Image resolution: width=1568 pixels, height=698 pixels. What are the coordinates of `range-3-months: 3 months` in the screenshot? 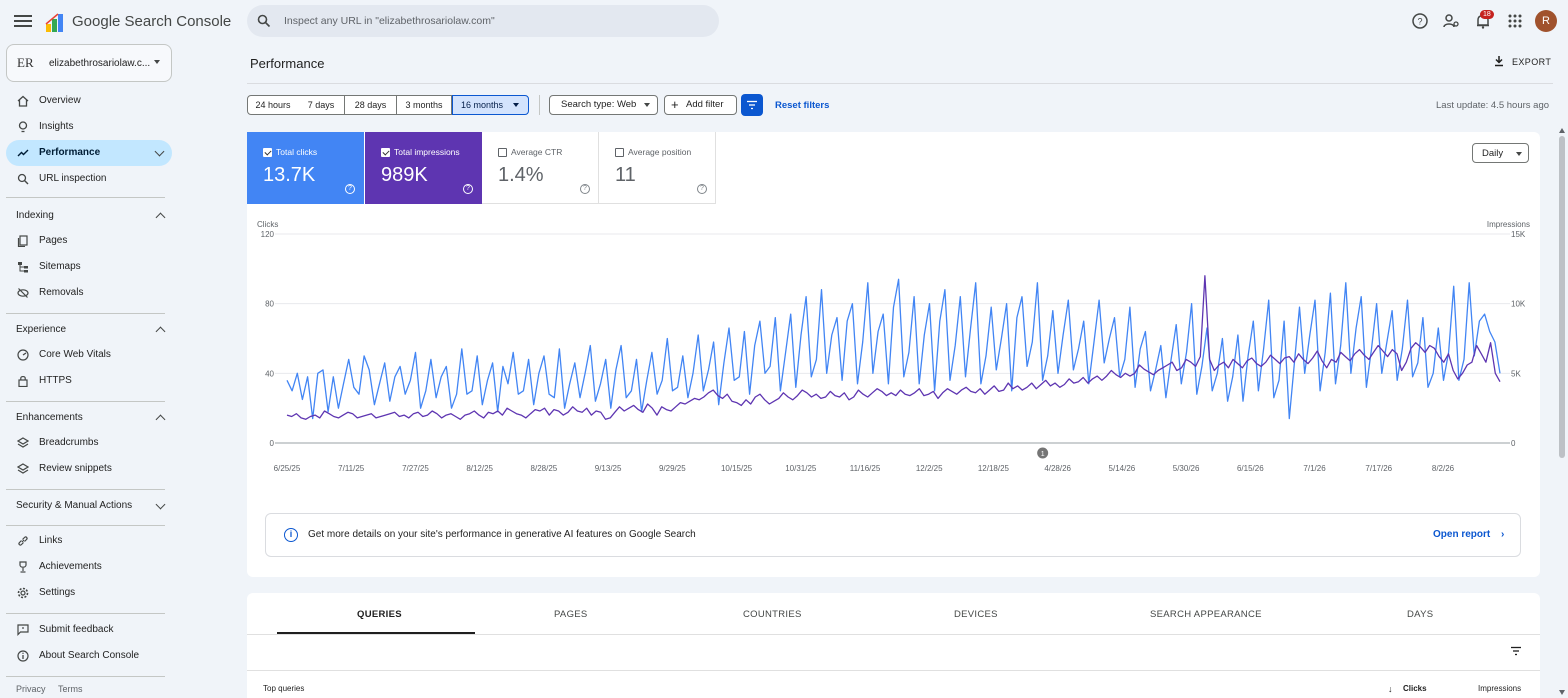 It's located at (424, 105).